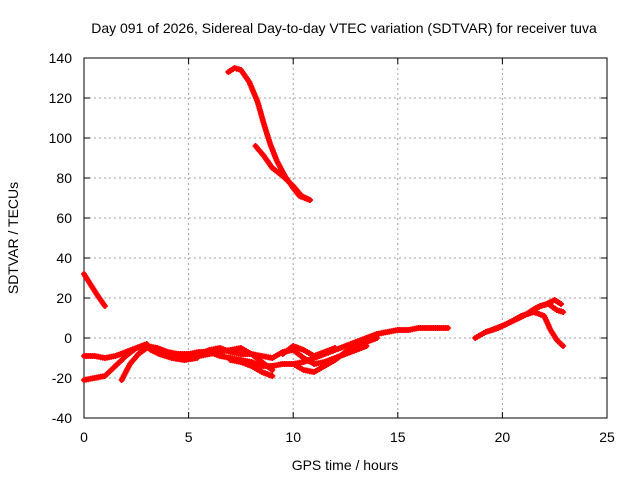 This screenshot has width=640, height=480. Describe the element at coordinates (345, 465) in the screenshot. I see `x-axis-label: GPS time / hours` at that location.